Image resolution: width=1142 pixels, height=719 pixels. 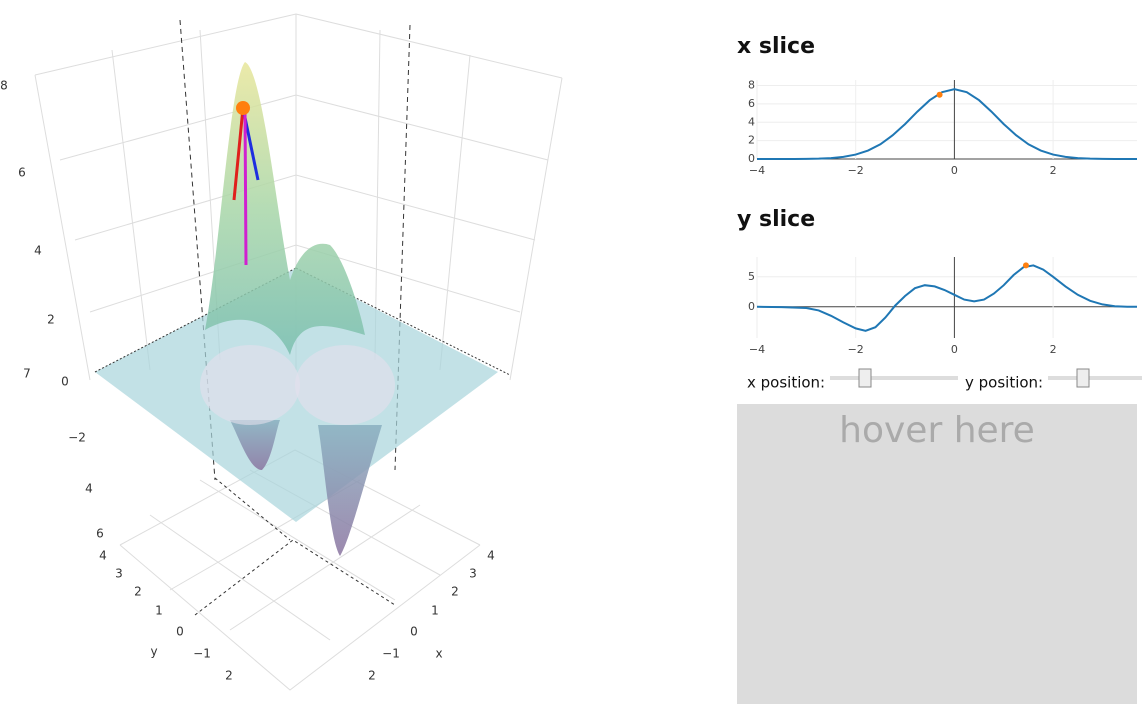 What do you see at coordinates (1004, 383) in the screenshot?
I see `y-slider-label: y position:` at bounding box center [1004, 383].